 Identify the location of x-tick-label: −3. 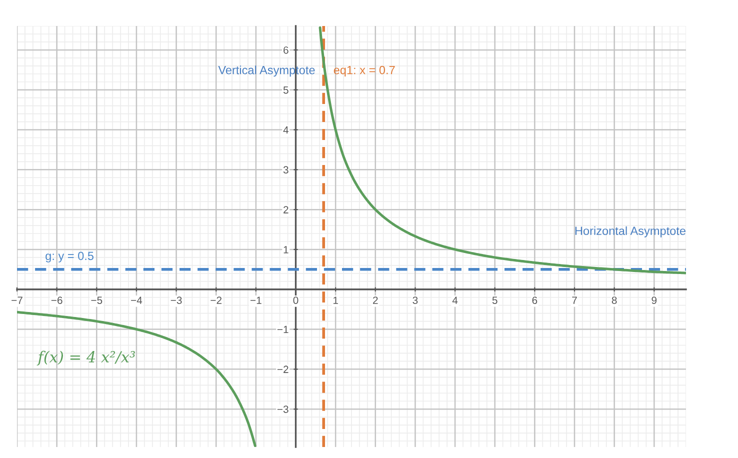
(176, 300).